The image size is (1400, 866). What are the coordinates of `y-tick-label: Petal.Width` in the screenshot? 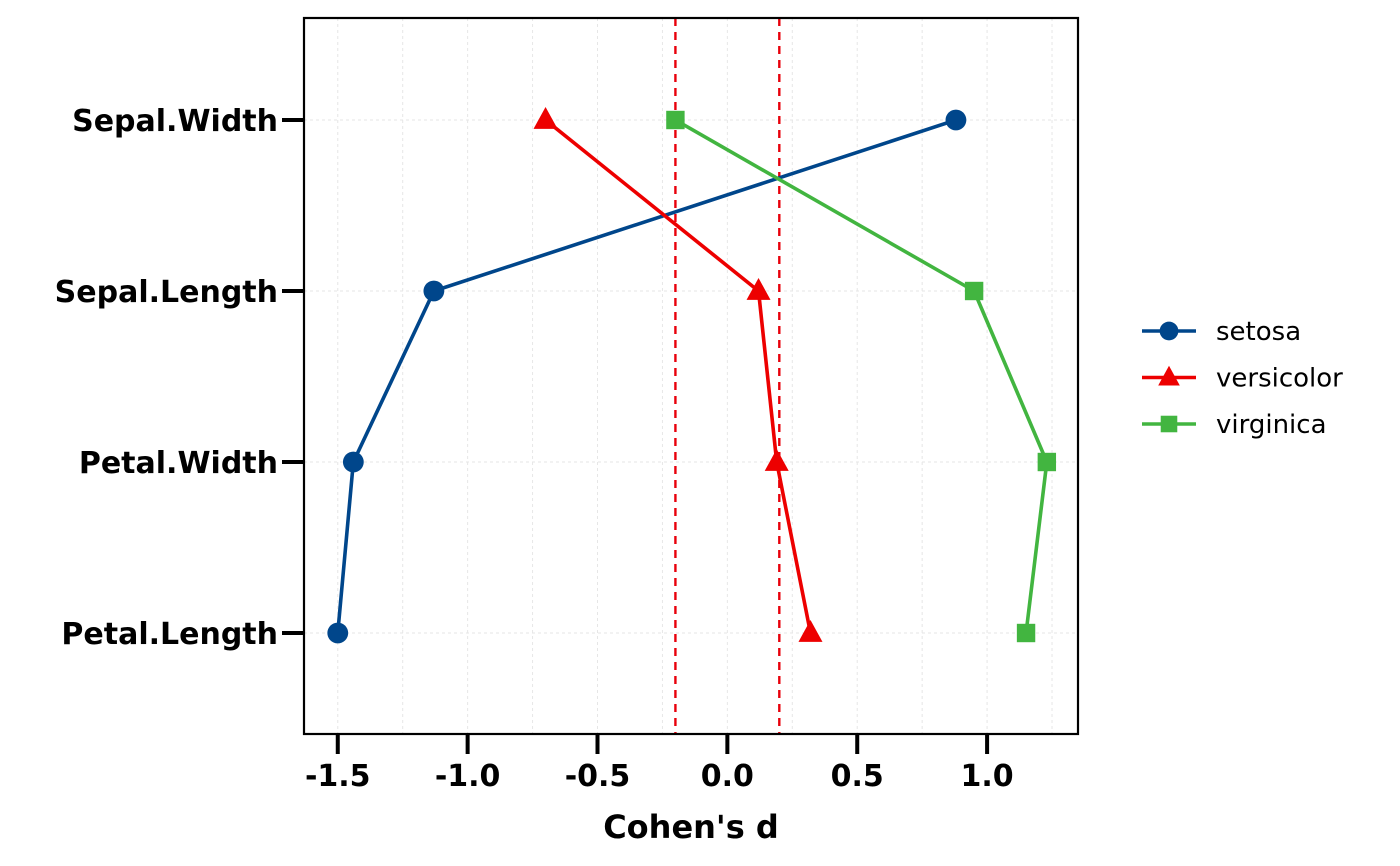 It's located at (178, 463).